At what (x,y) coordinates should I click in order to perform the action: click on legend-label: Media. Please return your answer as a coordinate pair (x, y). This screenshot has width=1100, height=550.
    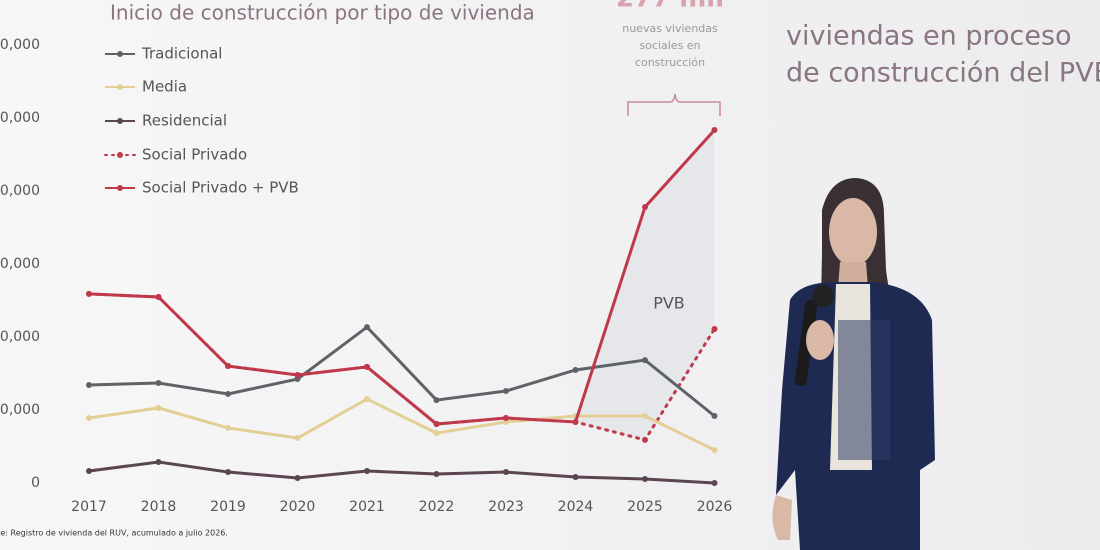
    Looking at the image, I should click on (164, 87).